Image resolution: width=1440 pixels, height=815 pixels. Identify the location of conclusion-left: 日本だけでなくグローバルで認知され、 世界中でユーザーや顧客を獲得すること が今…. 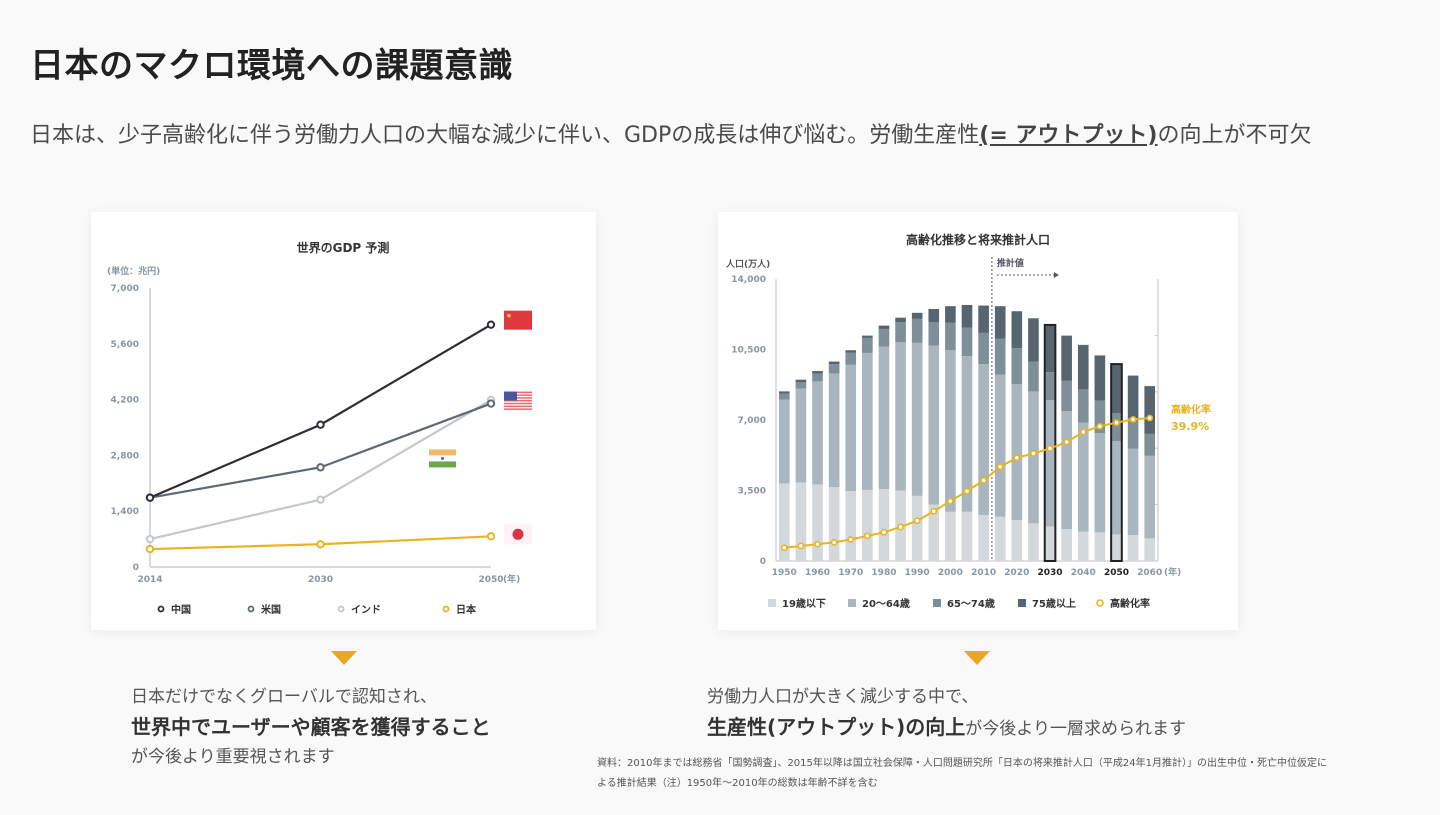
(311, 727).